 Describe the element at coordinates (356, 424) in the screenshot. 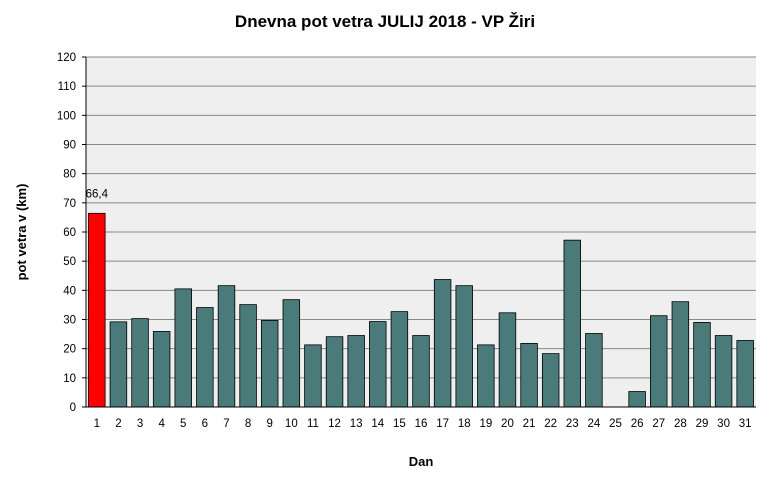

I see `x-tick-label: 13` at that location.